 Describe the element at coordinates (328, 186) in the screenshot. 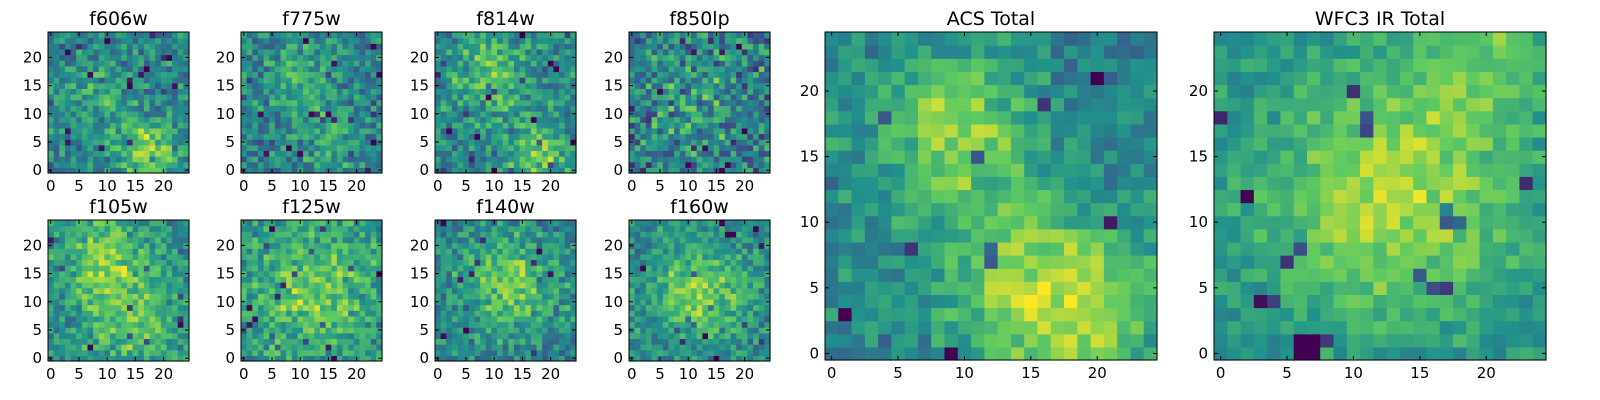

I see `x-tick-label: 15` at that location.